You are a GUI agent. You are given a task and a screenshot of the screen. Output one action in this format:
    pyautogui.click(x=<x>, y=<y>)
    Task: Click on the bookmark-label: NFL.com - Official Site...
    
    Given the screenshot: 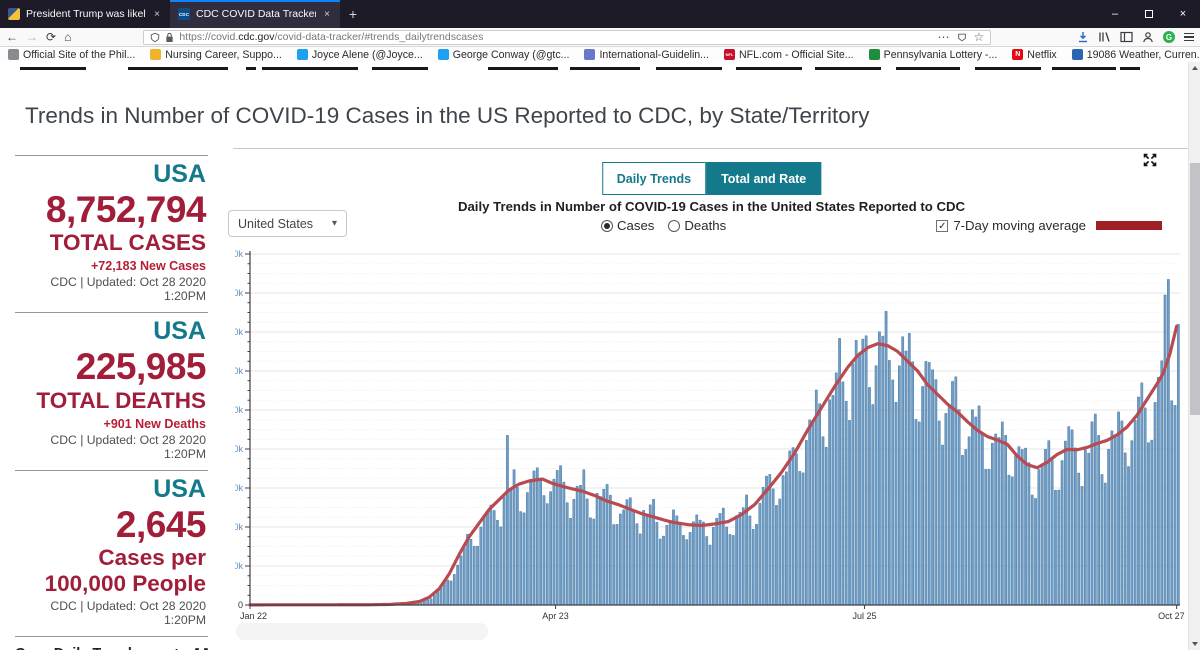 What is the action you would take?
    pyautogui.click(x=796, y=54)
    